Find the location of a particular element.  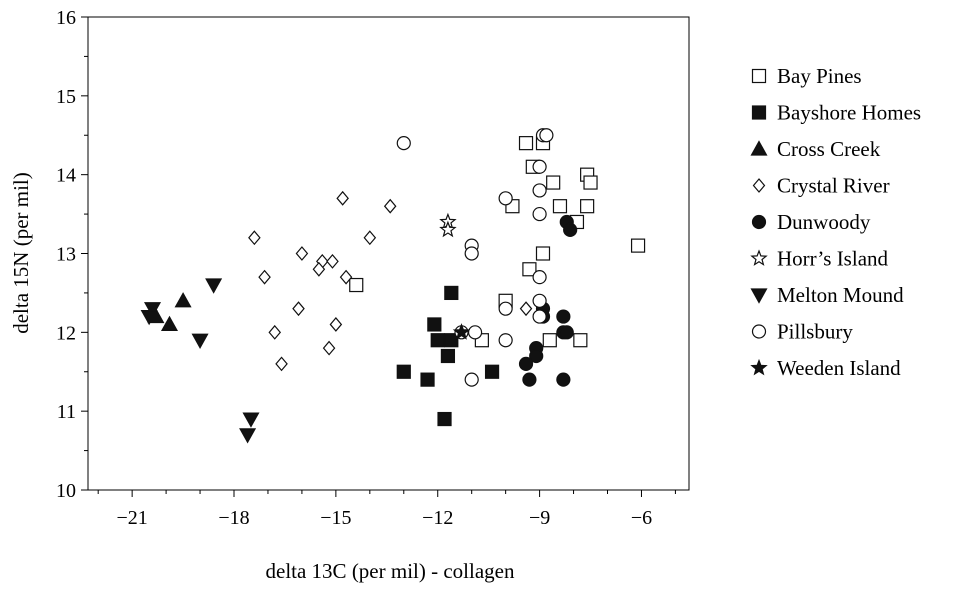

data-point-weeden-island is located at coordinates (461, 331).